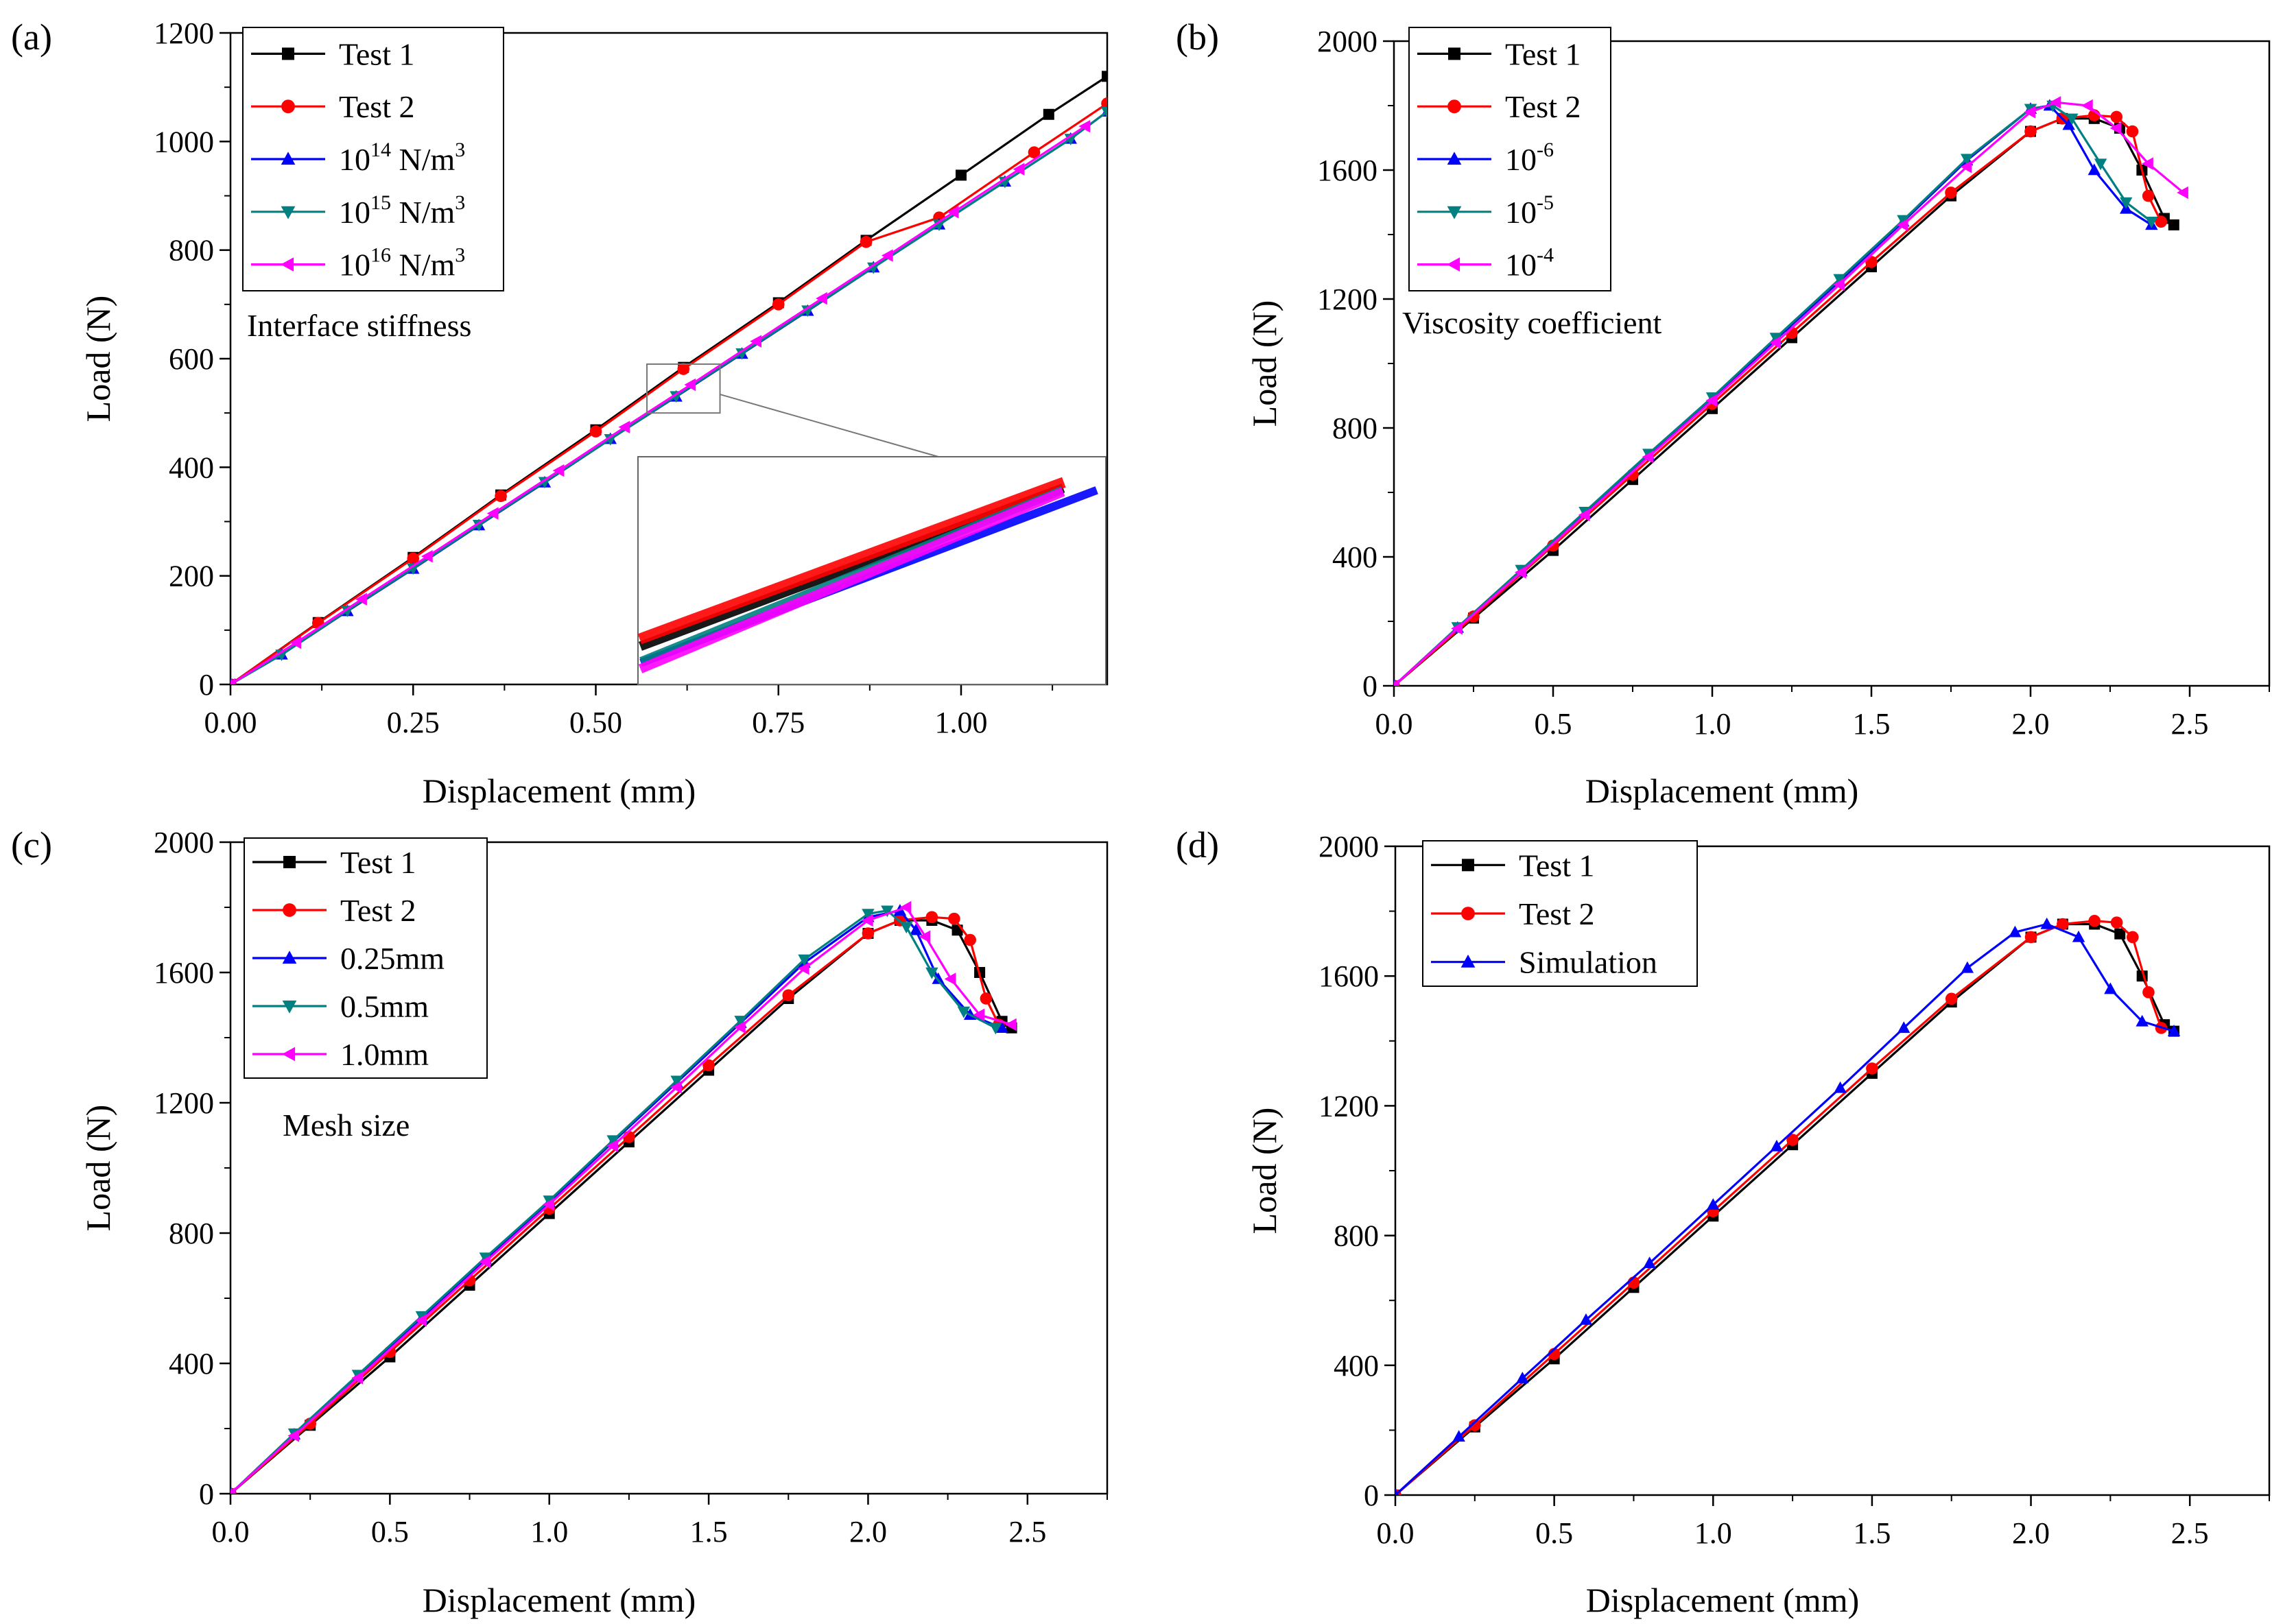  What do you see at coordinates (393, 958) in the screenshot?
I see `legend-label: 0.25mm` at bounding box center [393, 958].